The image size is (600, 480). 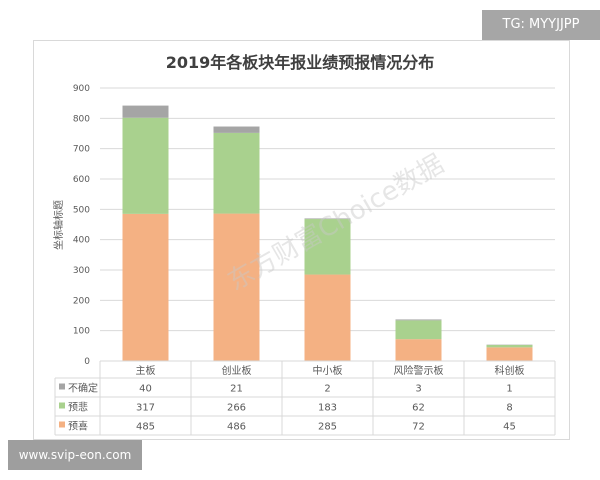 I want to click on chart-title: 2019年各板块年报业绩预报情况分布, so click(x=300, y=62).